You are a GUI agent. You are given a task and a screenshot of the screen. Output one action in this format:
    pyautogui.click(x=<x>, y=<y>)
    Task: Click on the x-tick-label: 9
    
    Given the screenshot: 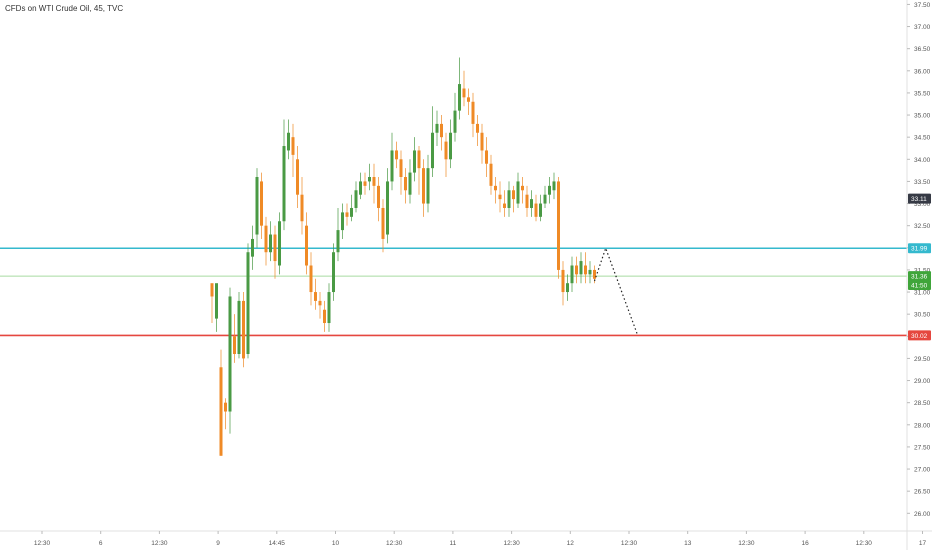 What is the action you would take?
    pyautogui.click(x=218, y=543)
    